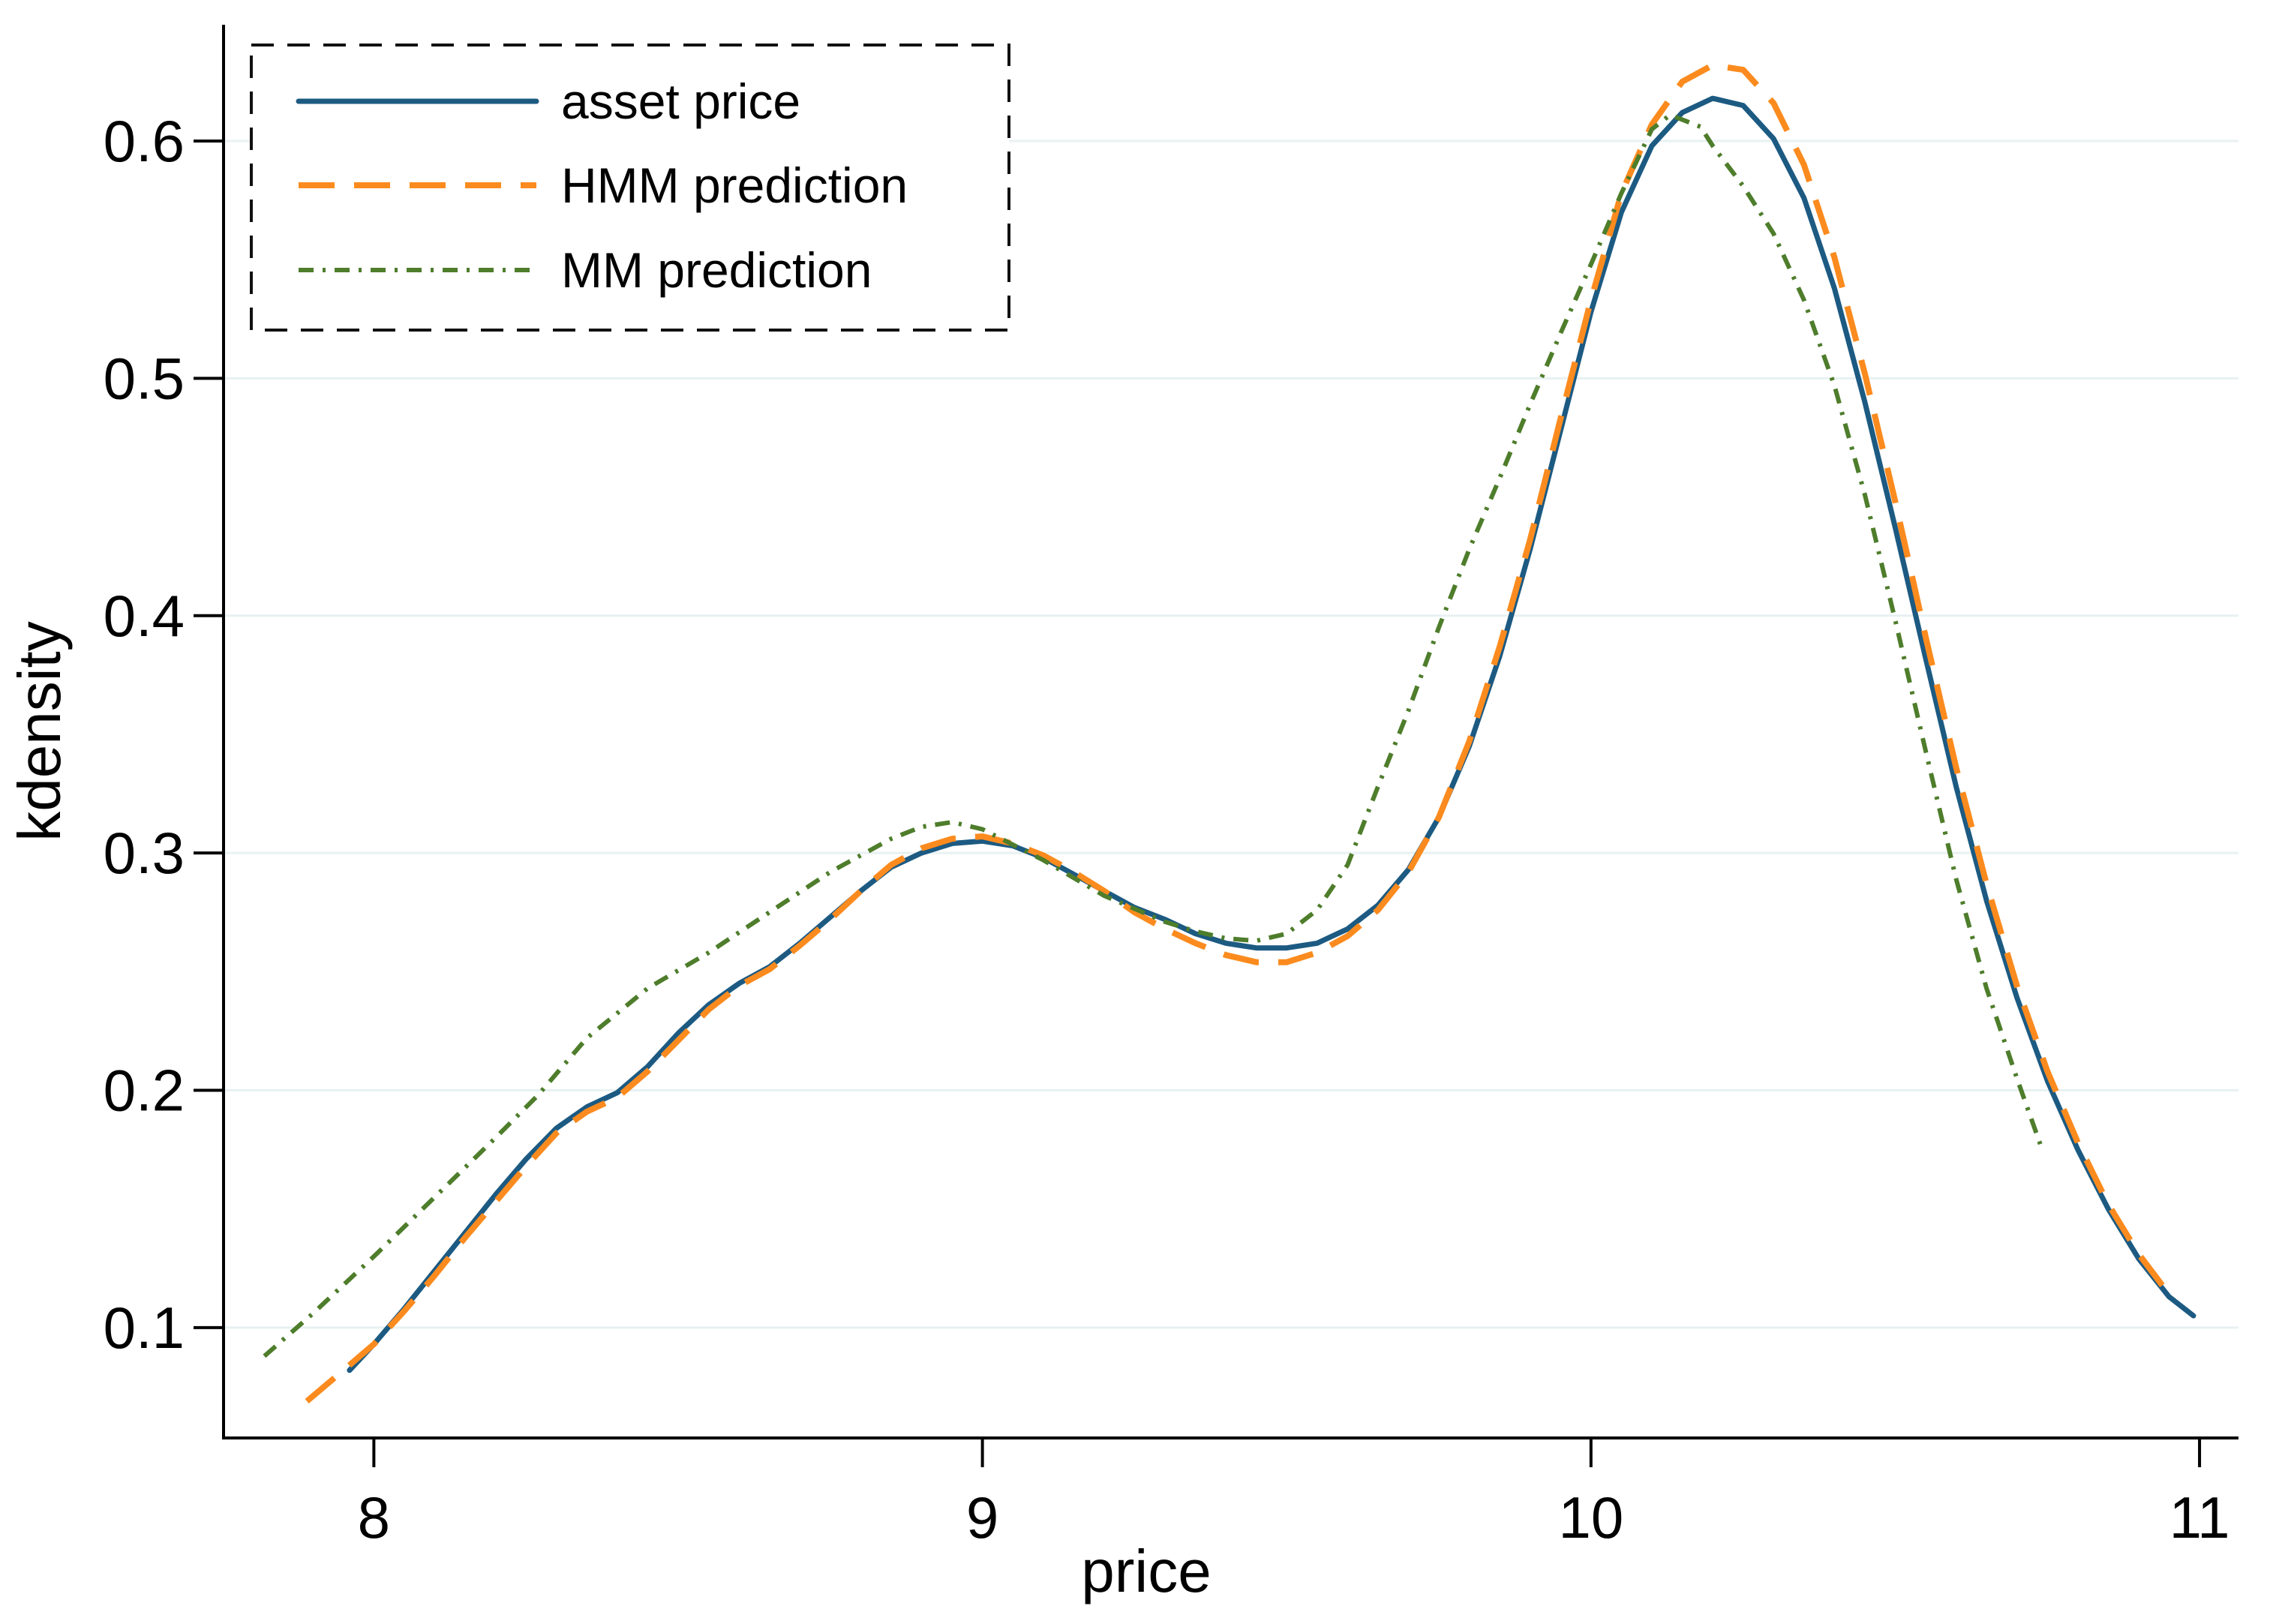 The width and height of the screenshot is (2273, 1624). What do you see at coordinates (374, 1517) in the screenshot?
I see `x-tick-label-8: 8` at bounding box center [374, 1517].